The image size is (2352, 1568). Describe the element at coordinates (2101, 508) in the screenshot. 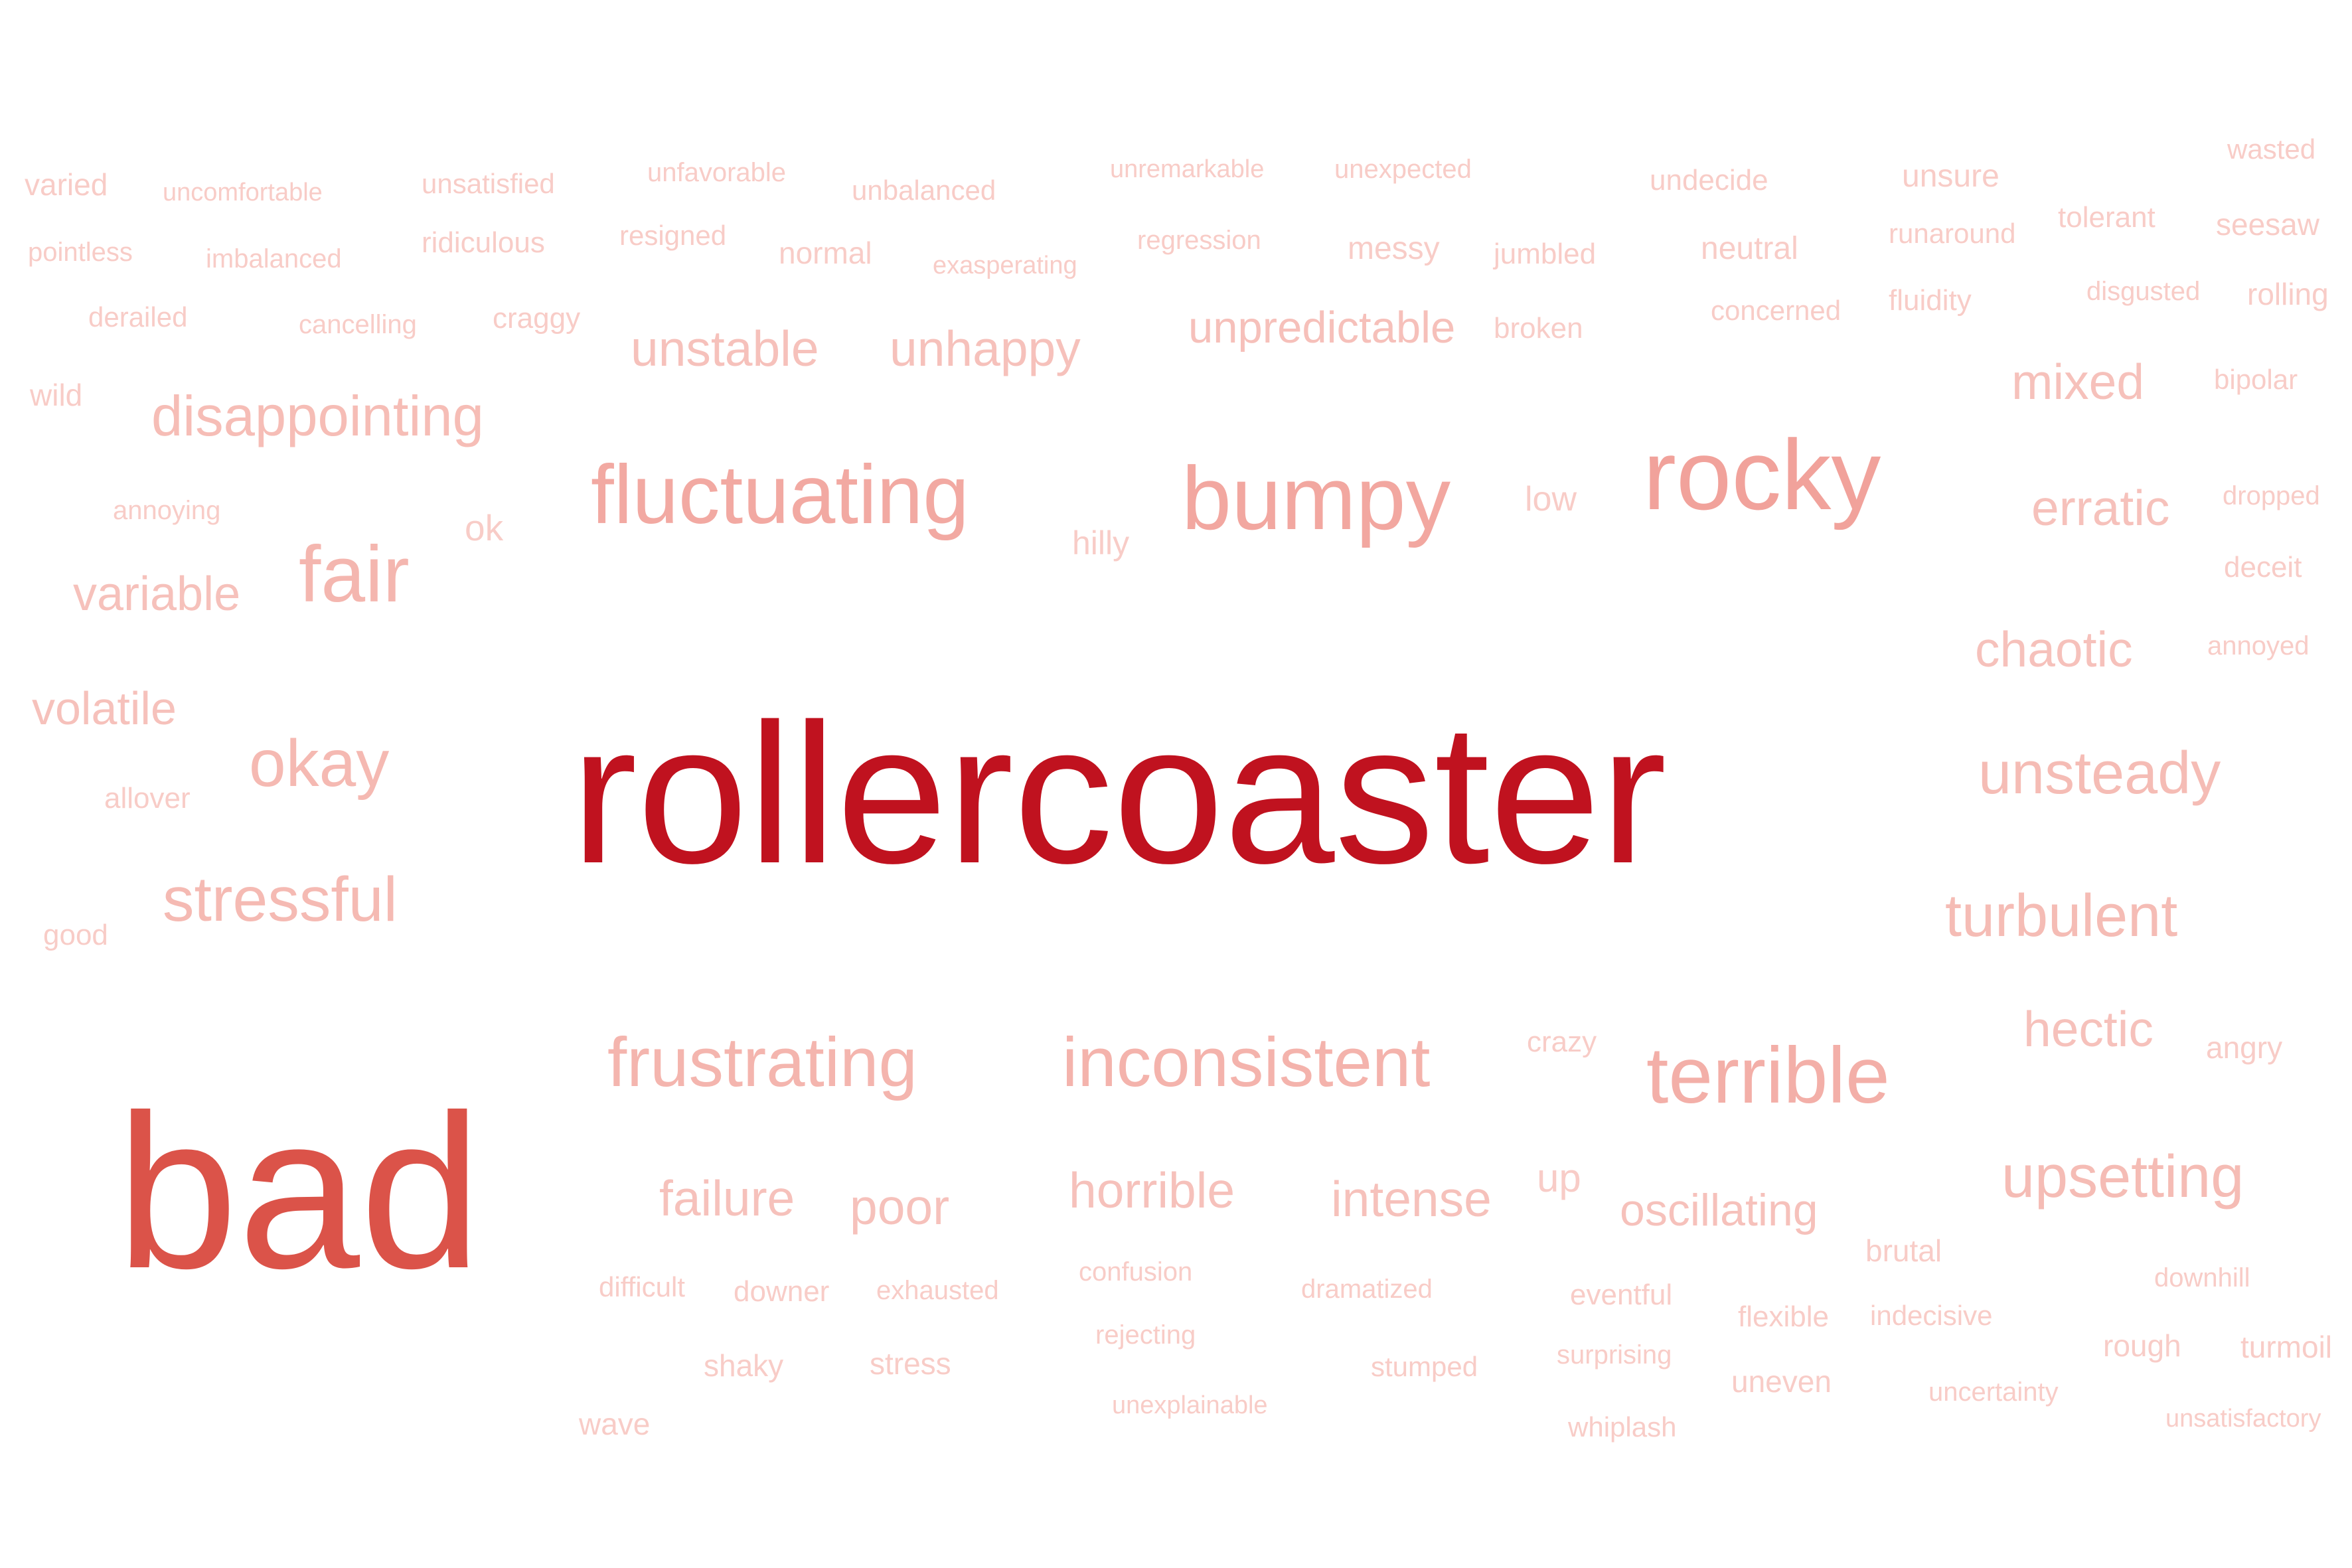

I see `word-erratic: erratic` at that location.